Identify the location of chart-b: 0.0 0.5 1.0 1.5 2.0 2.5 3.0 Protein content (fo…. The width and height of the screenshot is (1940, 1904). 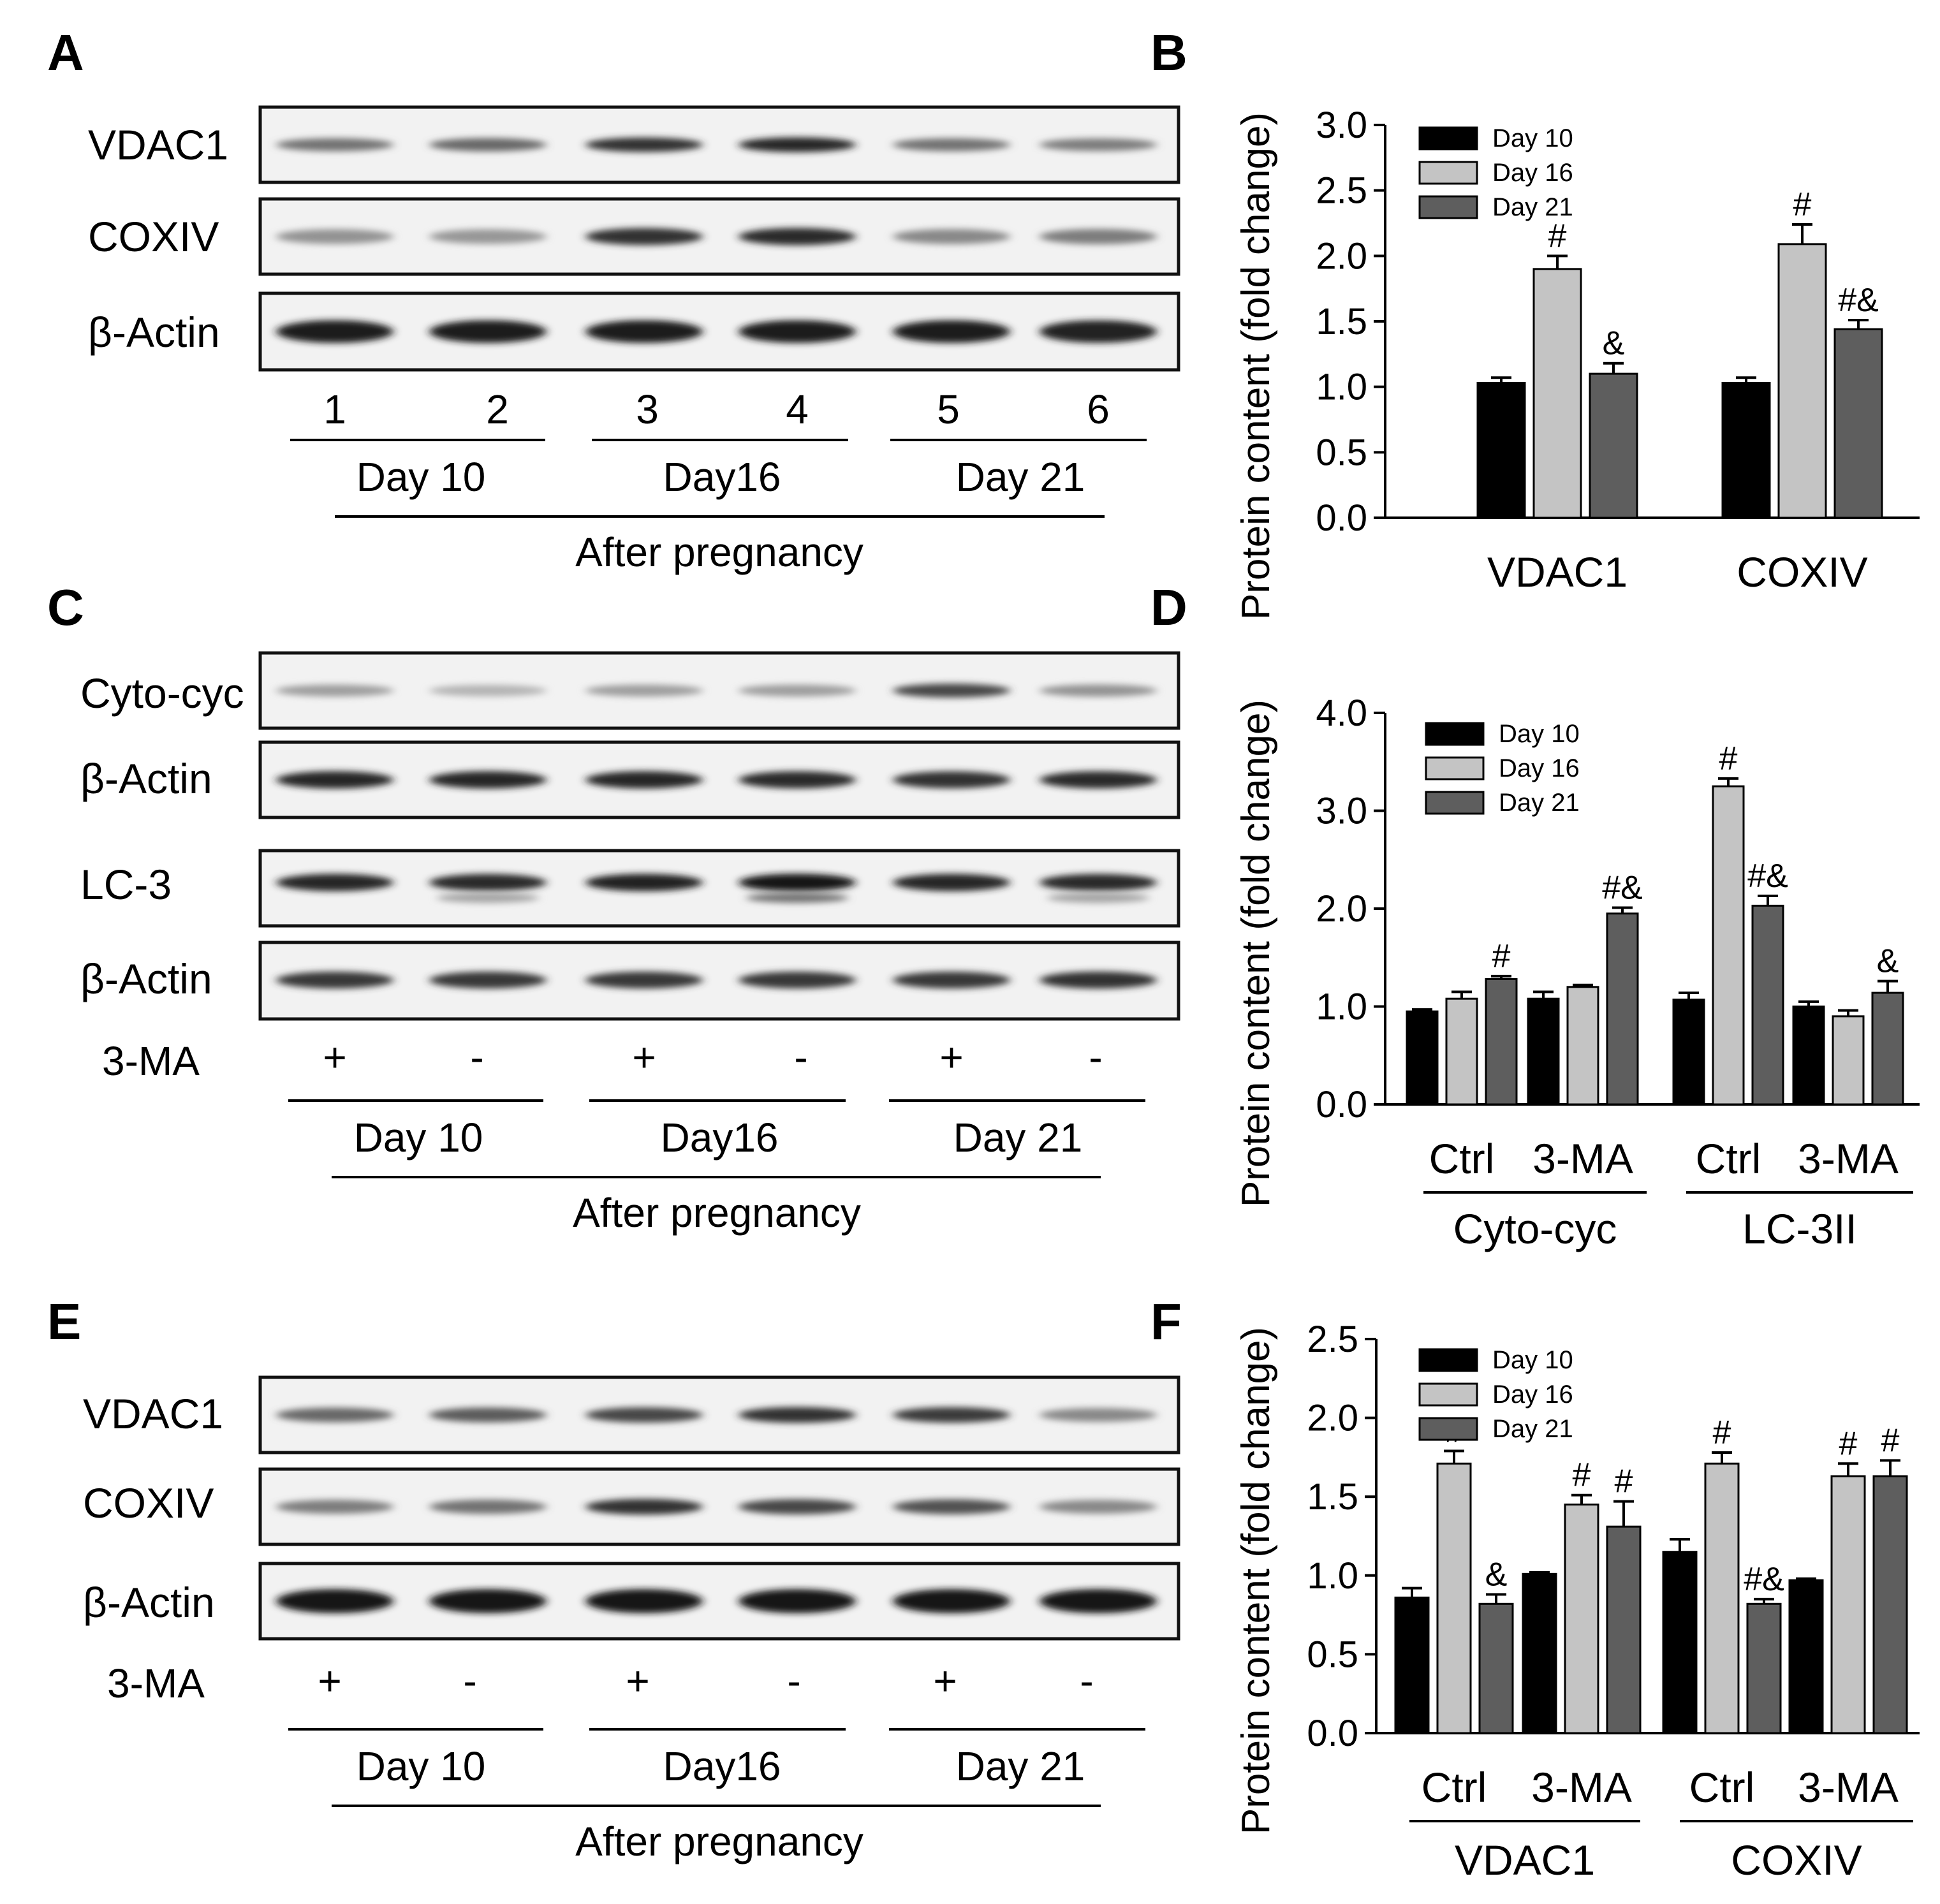
(1577, 362).